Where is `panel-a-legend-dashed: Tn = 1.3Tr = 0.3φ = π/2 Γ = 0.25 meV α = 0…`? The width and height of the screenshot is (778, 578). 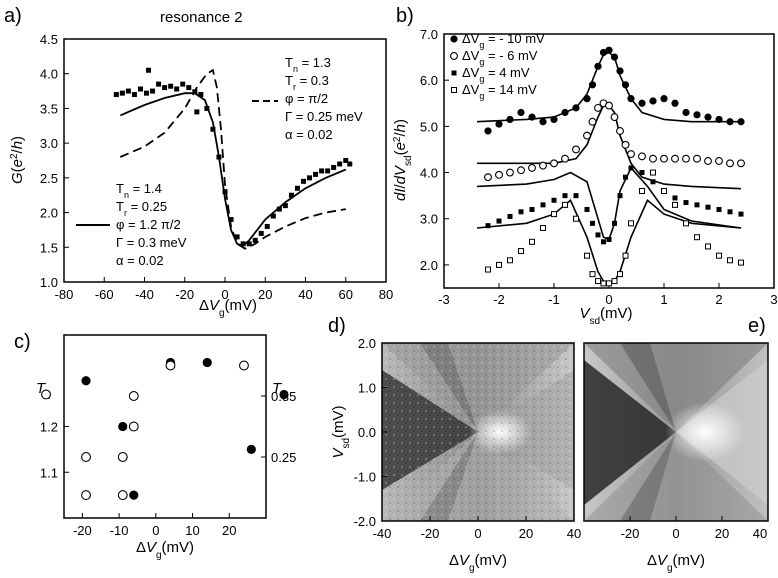
panel-a-legend-dashed: Tn = 1.3Tr = 0.3φ = π/2 Γ = 0.25 meV α = 0… is located at coordinates (307, 98).